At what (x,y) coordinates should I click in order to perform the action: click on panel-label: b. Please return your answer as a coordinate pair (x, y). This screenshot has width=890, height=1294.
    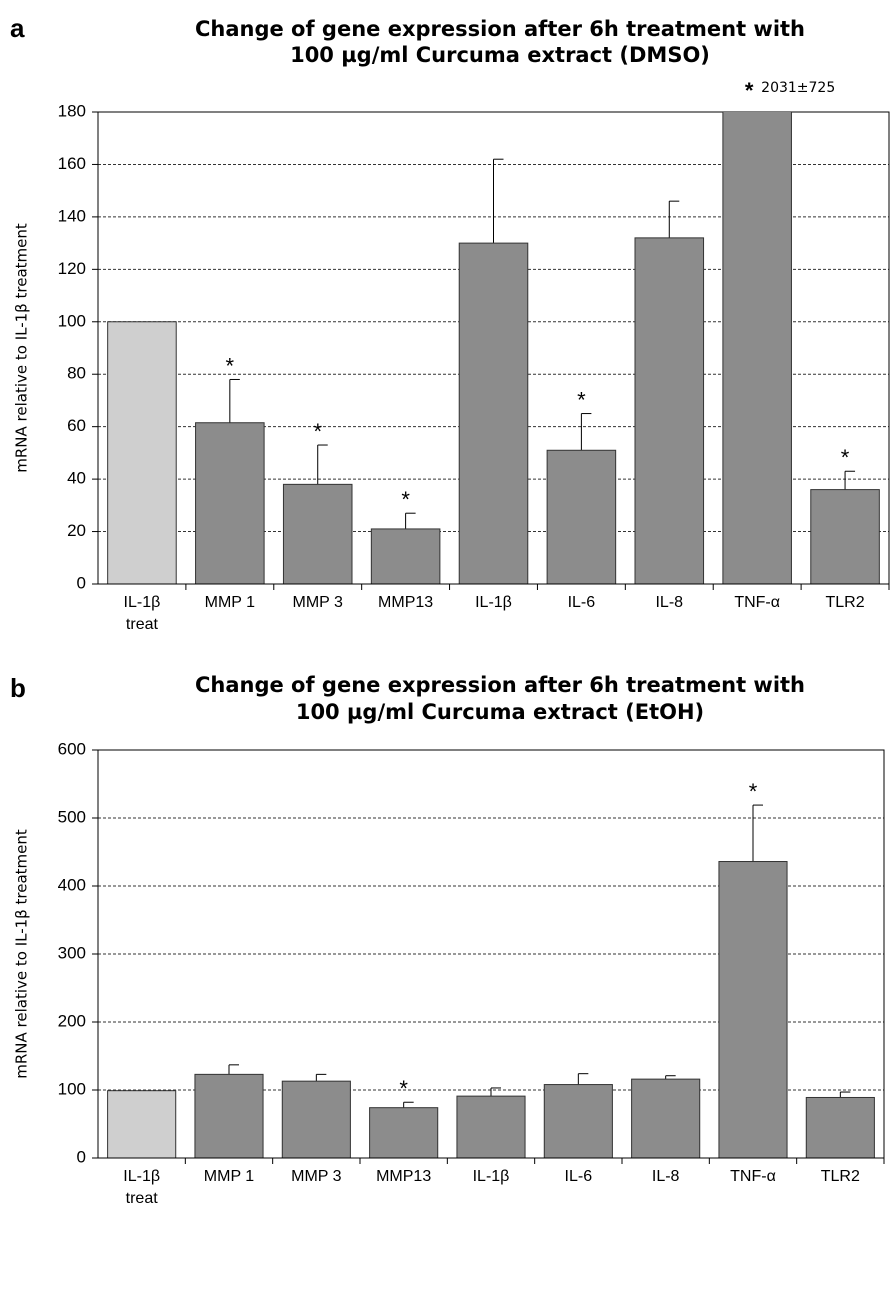
    Looking at the image, I should click on (18, 688).